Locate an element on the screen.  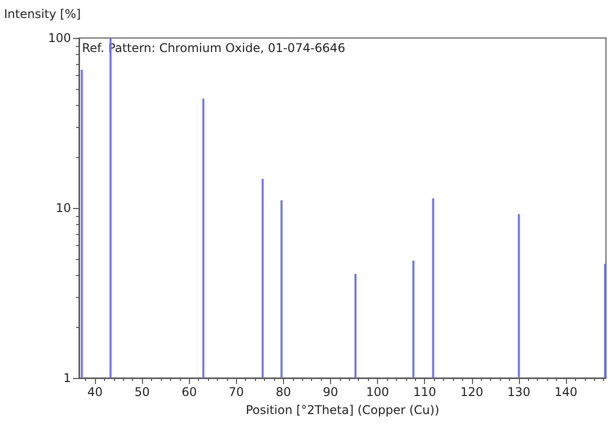
x-tick-label: 60 is located at coordinates (189, 392).